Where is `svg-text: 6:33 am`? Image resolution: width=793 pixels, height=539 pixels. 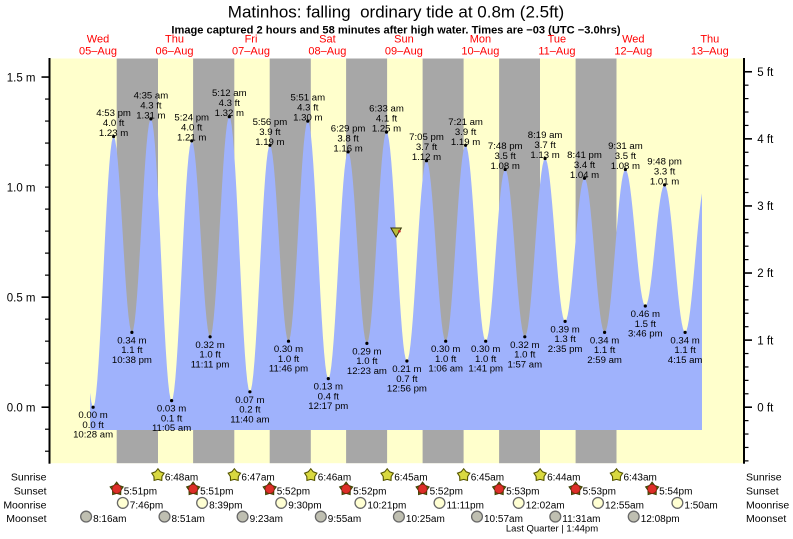
svg-text: 6:33 am is located at coordinates (386, 109).